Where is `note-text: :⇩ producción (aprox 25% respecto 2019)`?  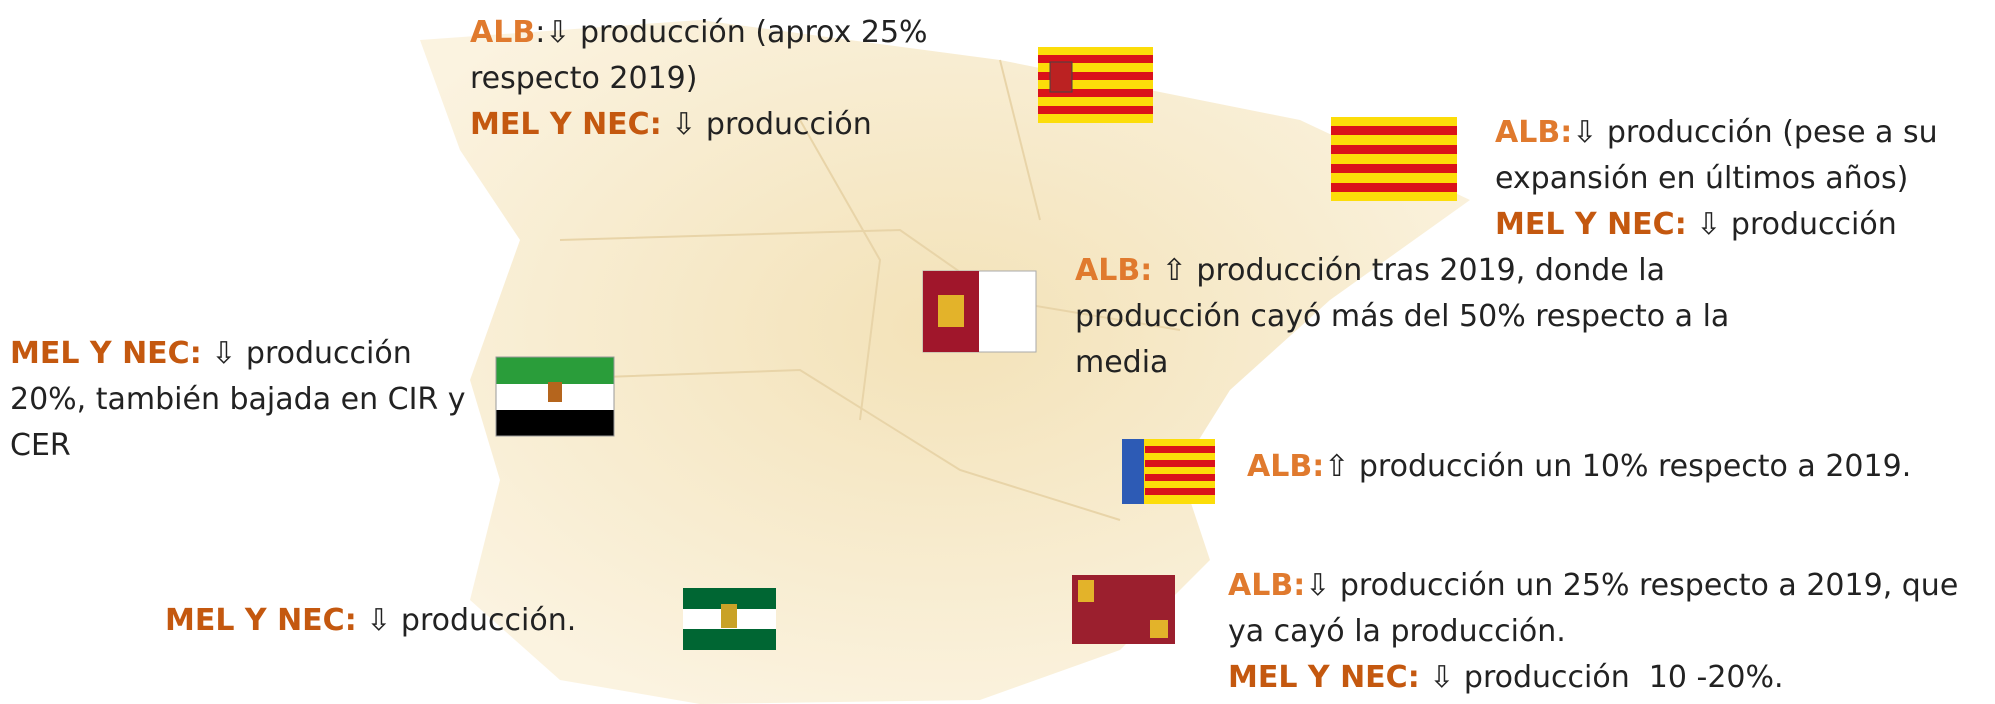
note-text: :⇩ producción (aprox 25% respecto 2019) is located at coordinates (704, 55).